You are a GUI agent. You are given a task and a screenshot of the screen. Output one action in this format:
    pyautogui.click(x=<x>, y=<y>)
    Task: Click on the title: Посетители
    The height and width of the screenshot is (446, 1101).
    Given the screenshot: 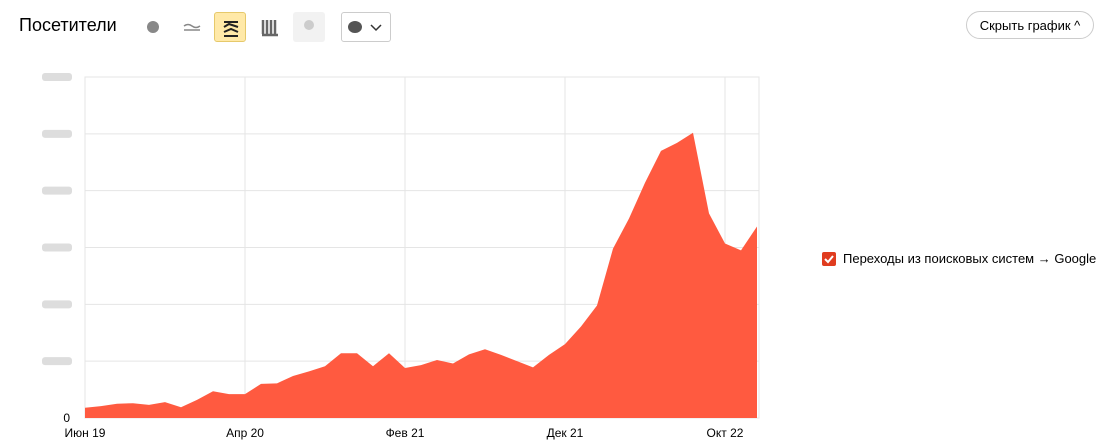 What is the action you would take?
    pyautogui.click(x=68, y=25)
    